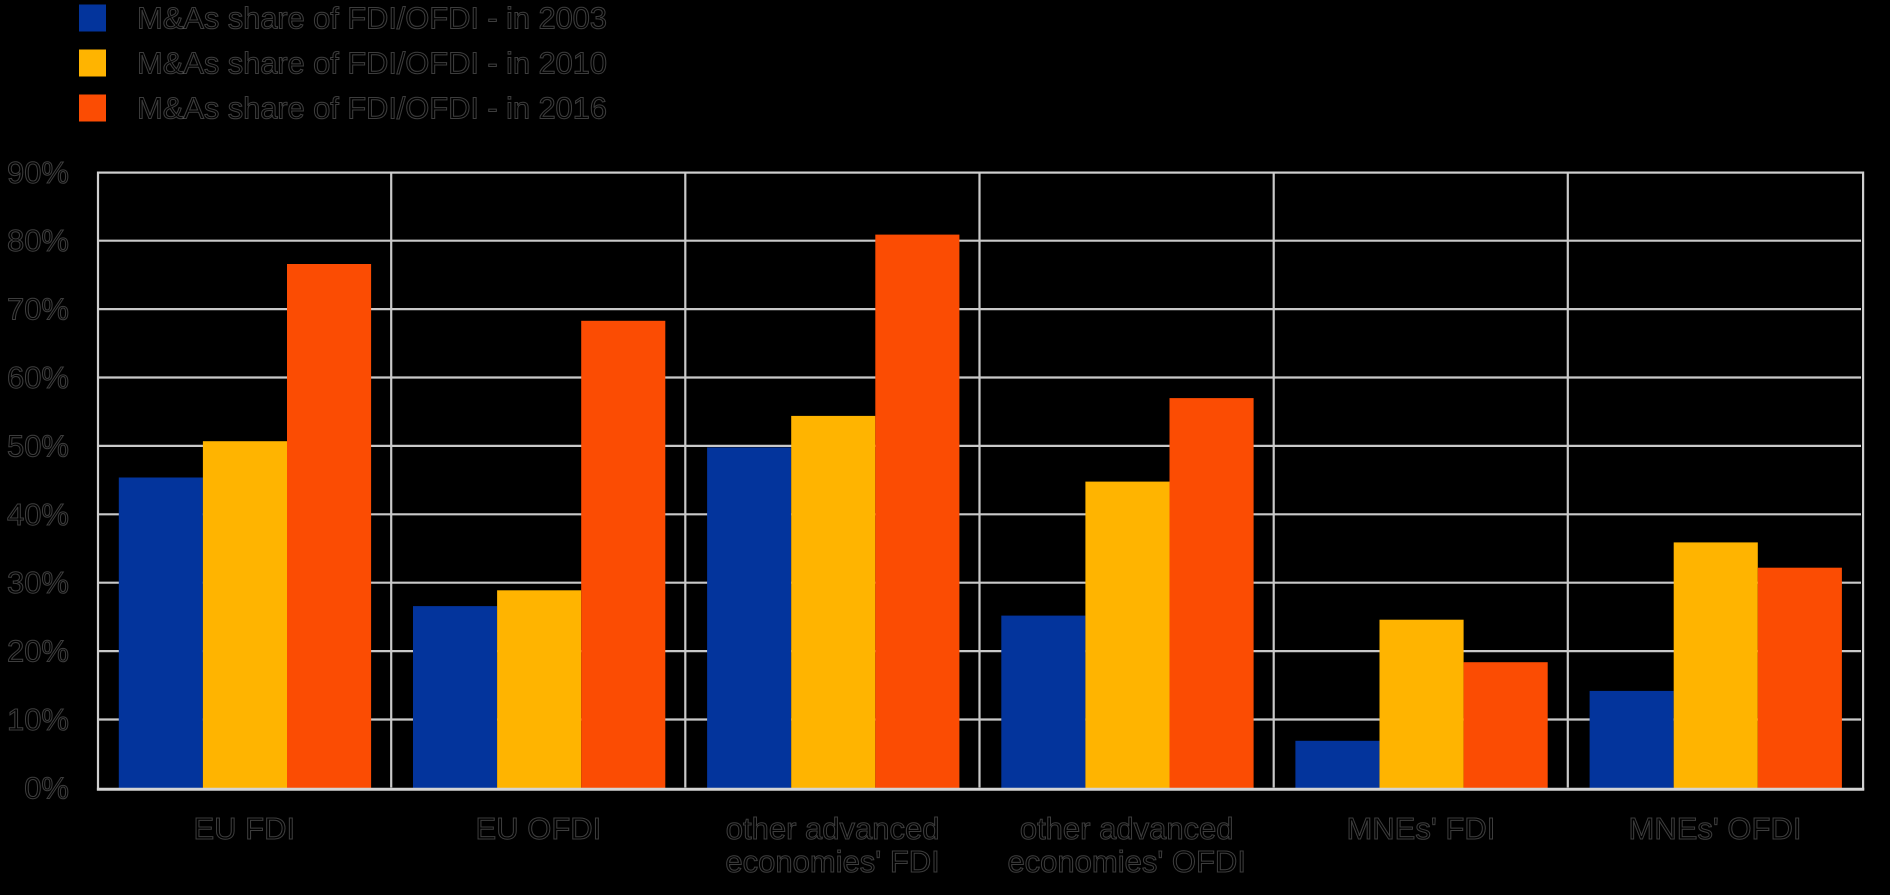 The width and height of the screenshot is (1890, 895). I want to click on svg-text: 90%, so click(38, 172).